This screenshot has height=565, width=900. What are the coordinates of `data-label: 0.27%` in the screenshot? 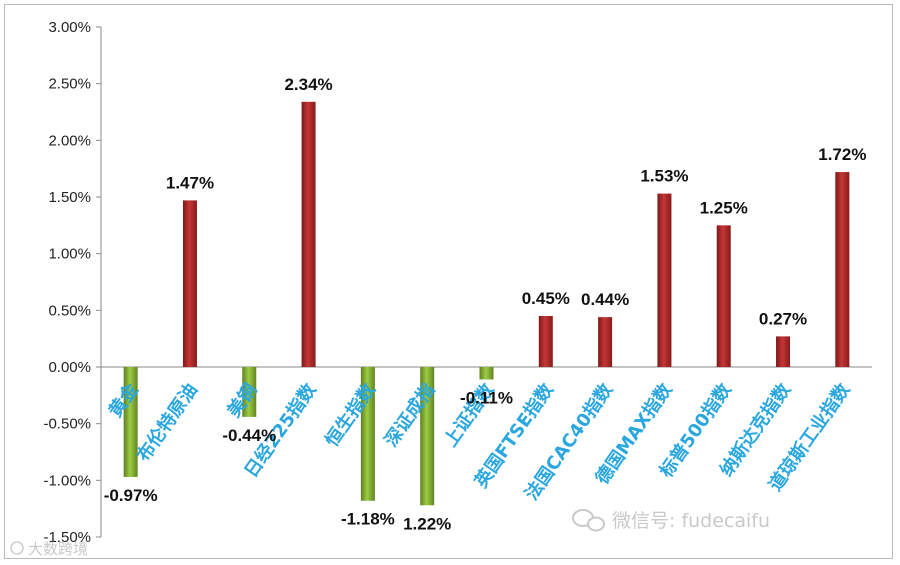 It's located at (783, 318).